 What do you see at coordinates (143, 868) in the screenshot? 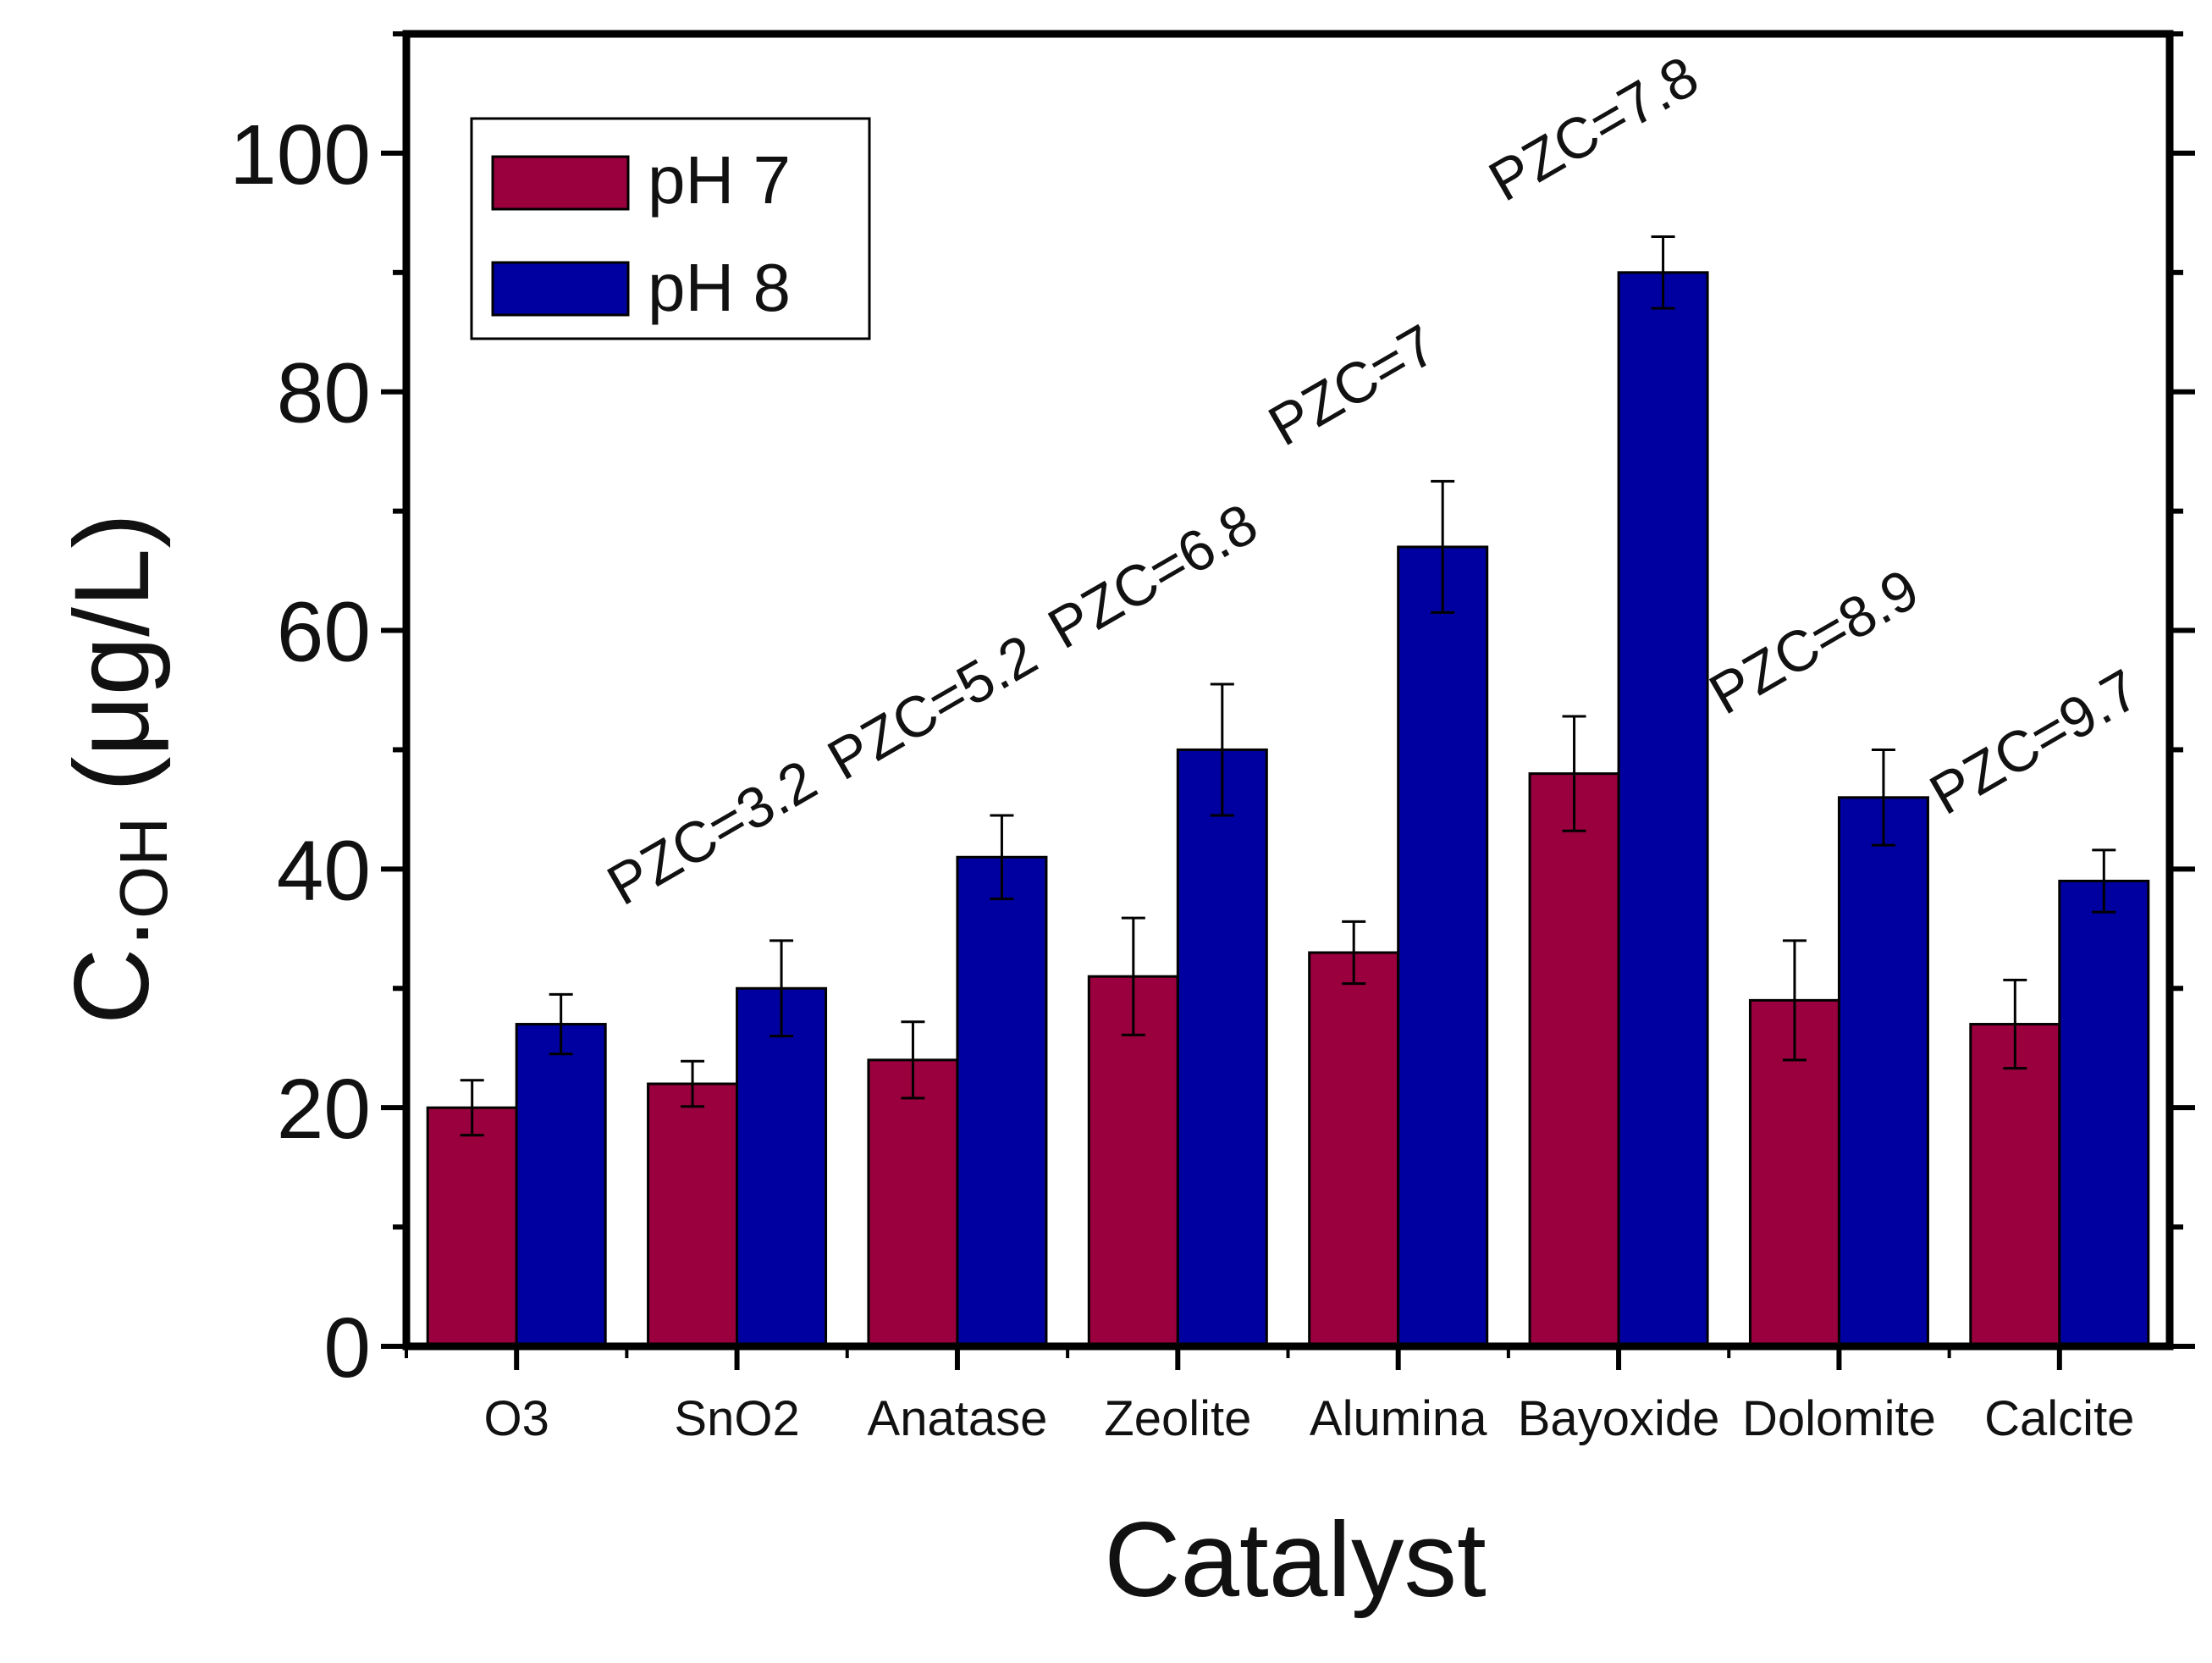
I see `y-axis-title-subscript: OH` at bounding box center [143, 868].